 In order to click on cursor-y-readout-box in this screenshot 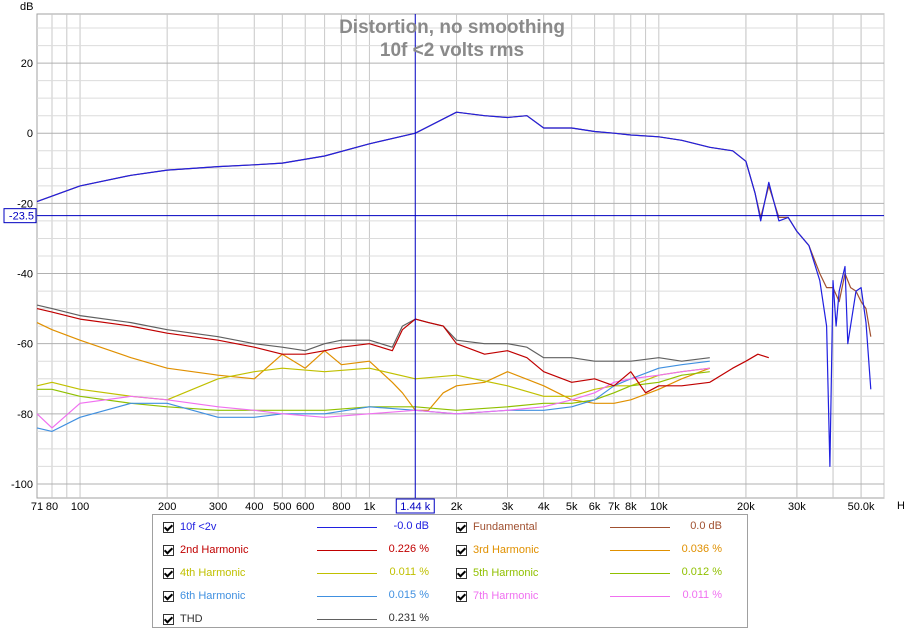, I will do `click(20, 216)`.